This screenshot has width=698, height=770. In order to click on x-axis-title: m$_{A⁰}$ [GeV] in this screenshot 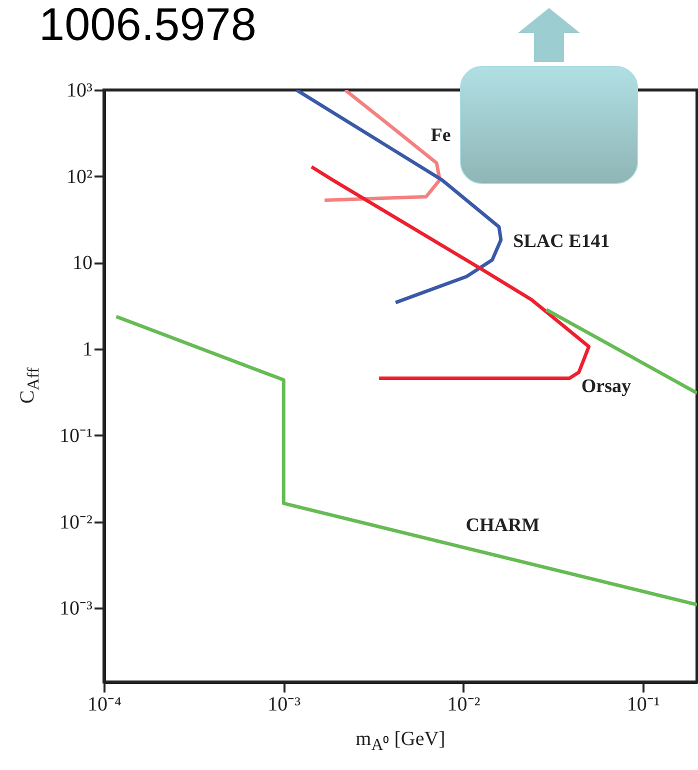, I will do `click(400, 741)`.